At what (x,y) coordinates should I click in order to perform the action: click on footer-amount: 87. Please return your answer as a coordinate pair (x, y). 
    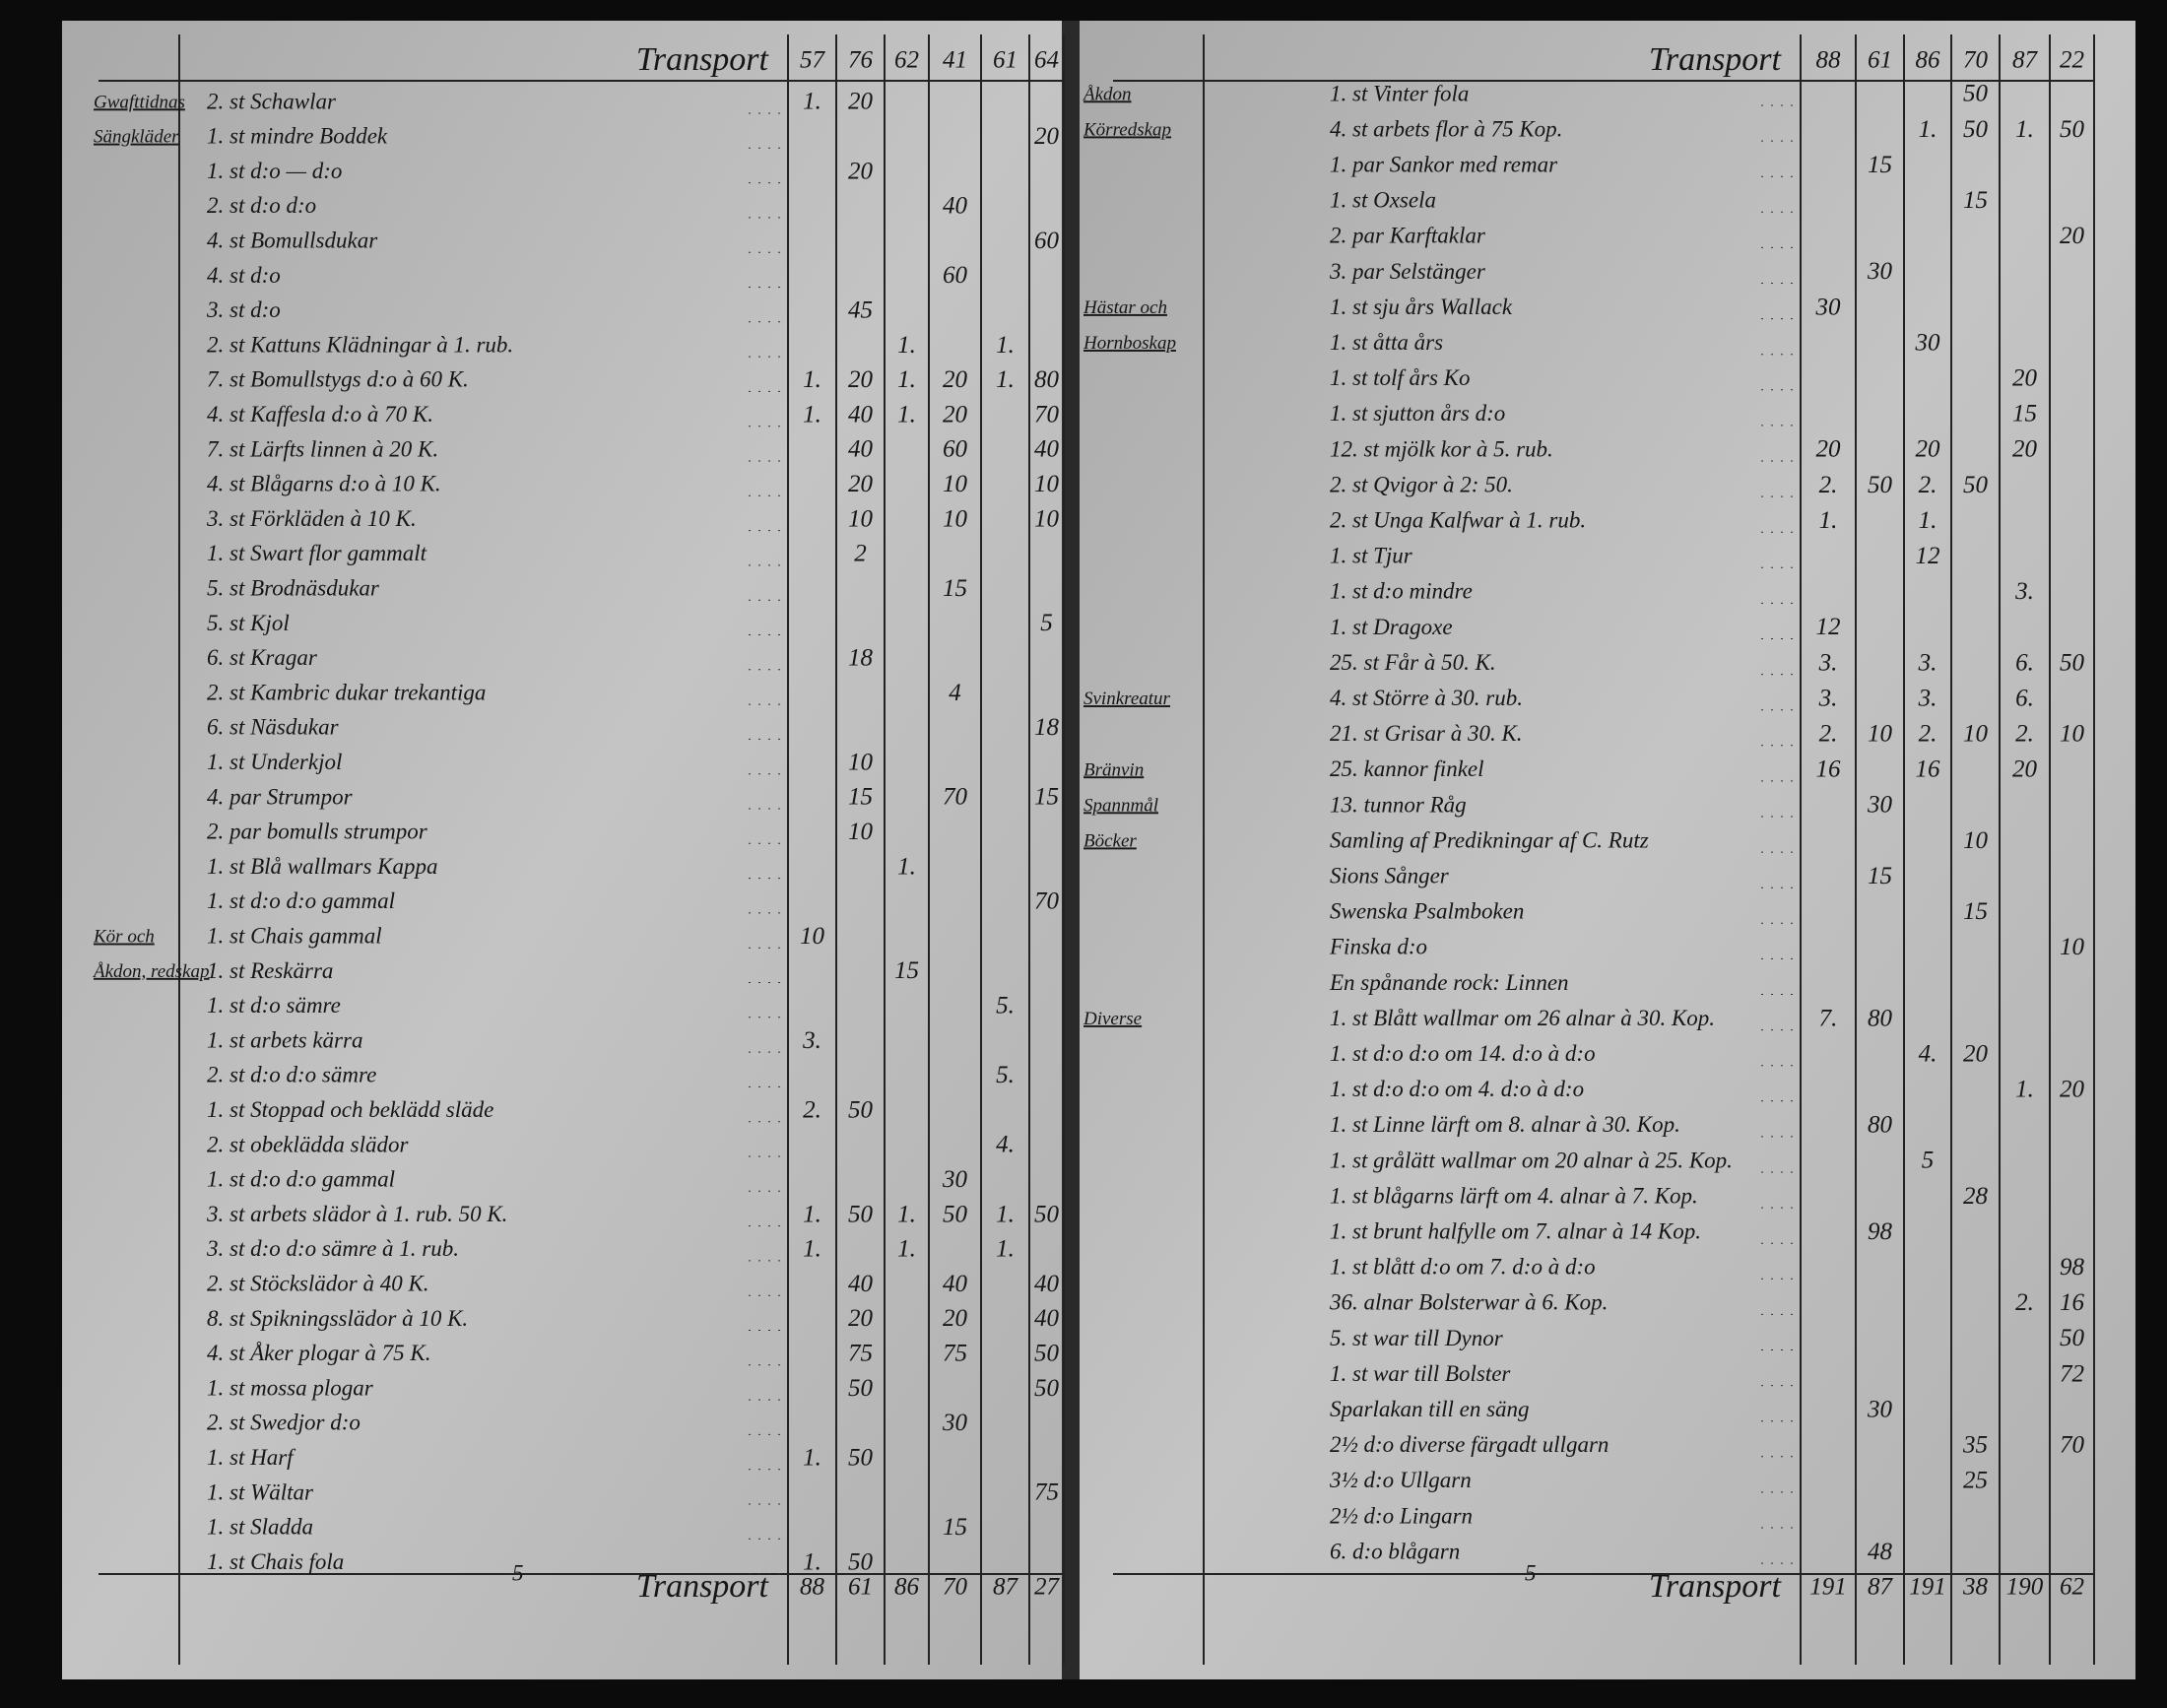
    Looking at the image, I should click on (1006, 1587).